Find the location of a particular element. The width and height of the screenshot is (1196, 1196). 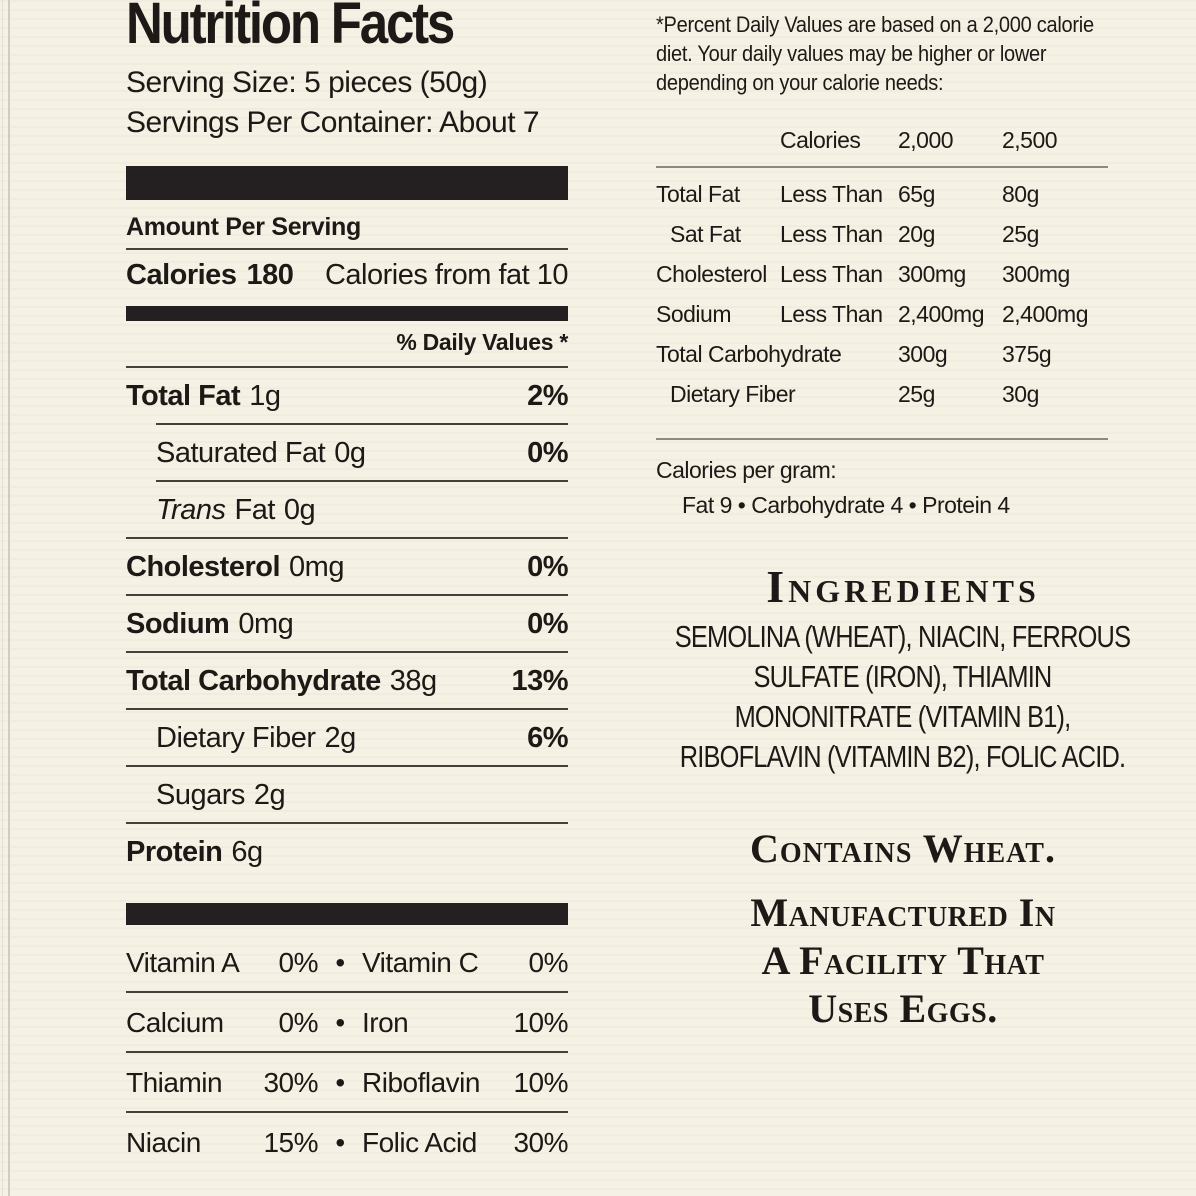

serving-size: Serving Size: 5 pieces (50g) is located at coordinates (307, 82).